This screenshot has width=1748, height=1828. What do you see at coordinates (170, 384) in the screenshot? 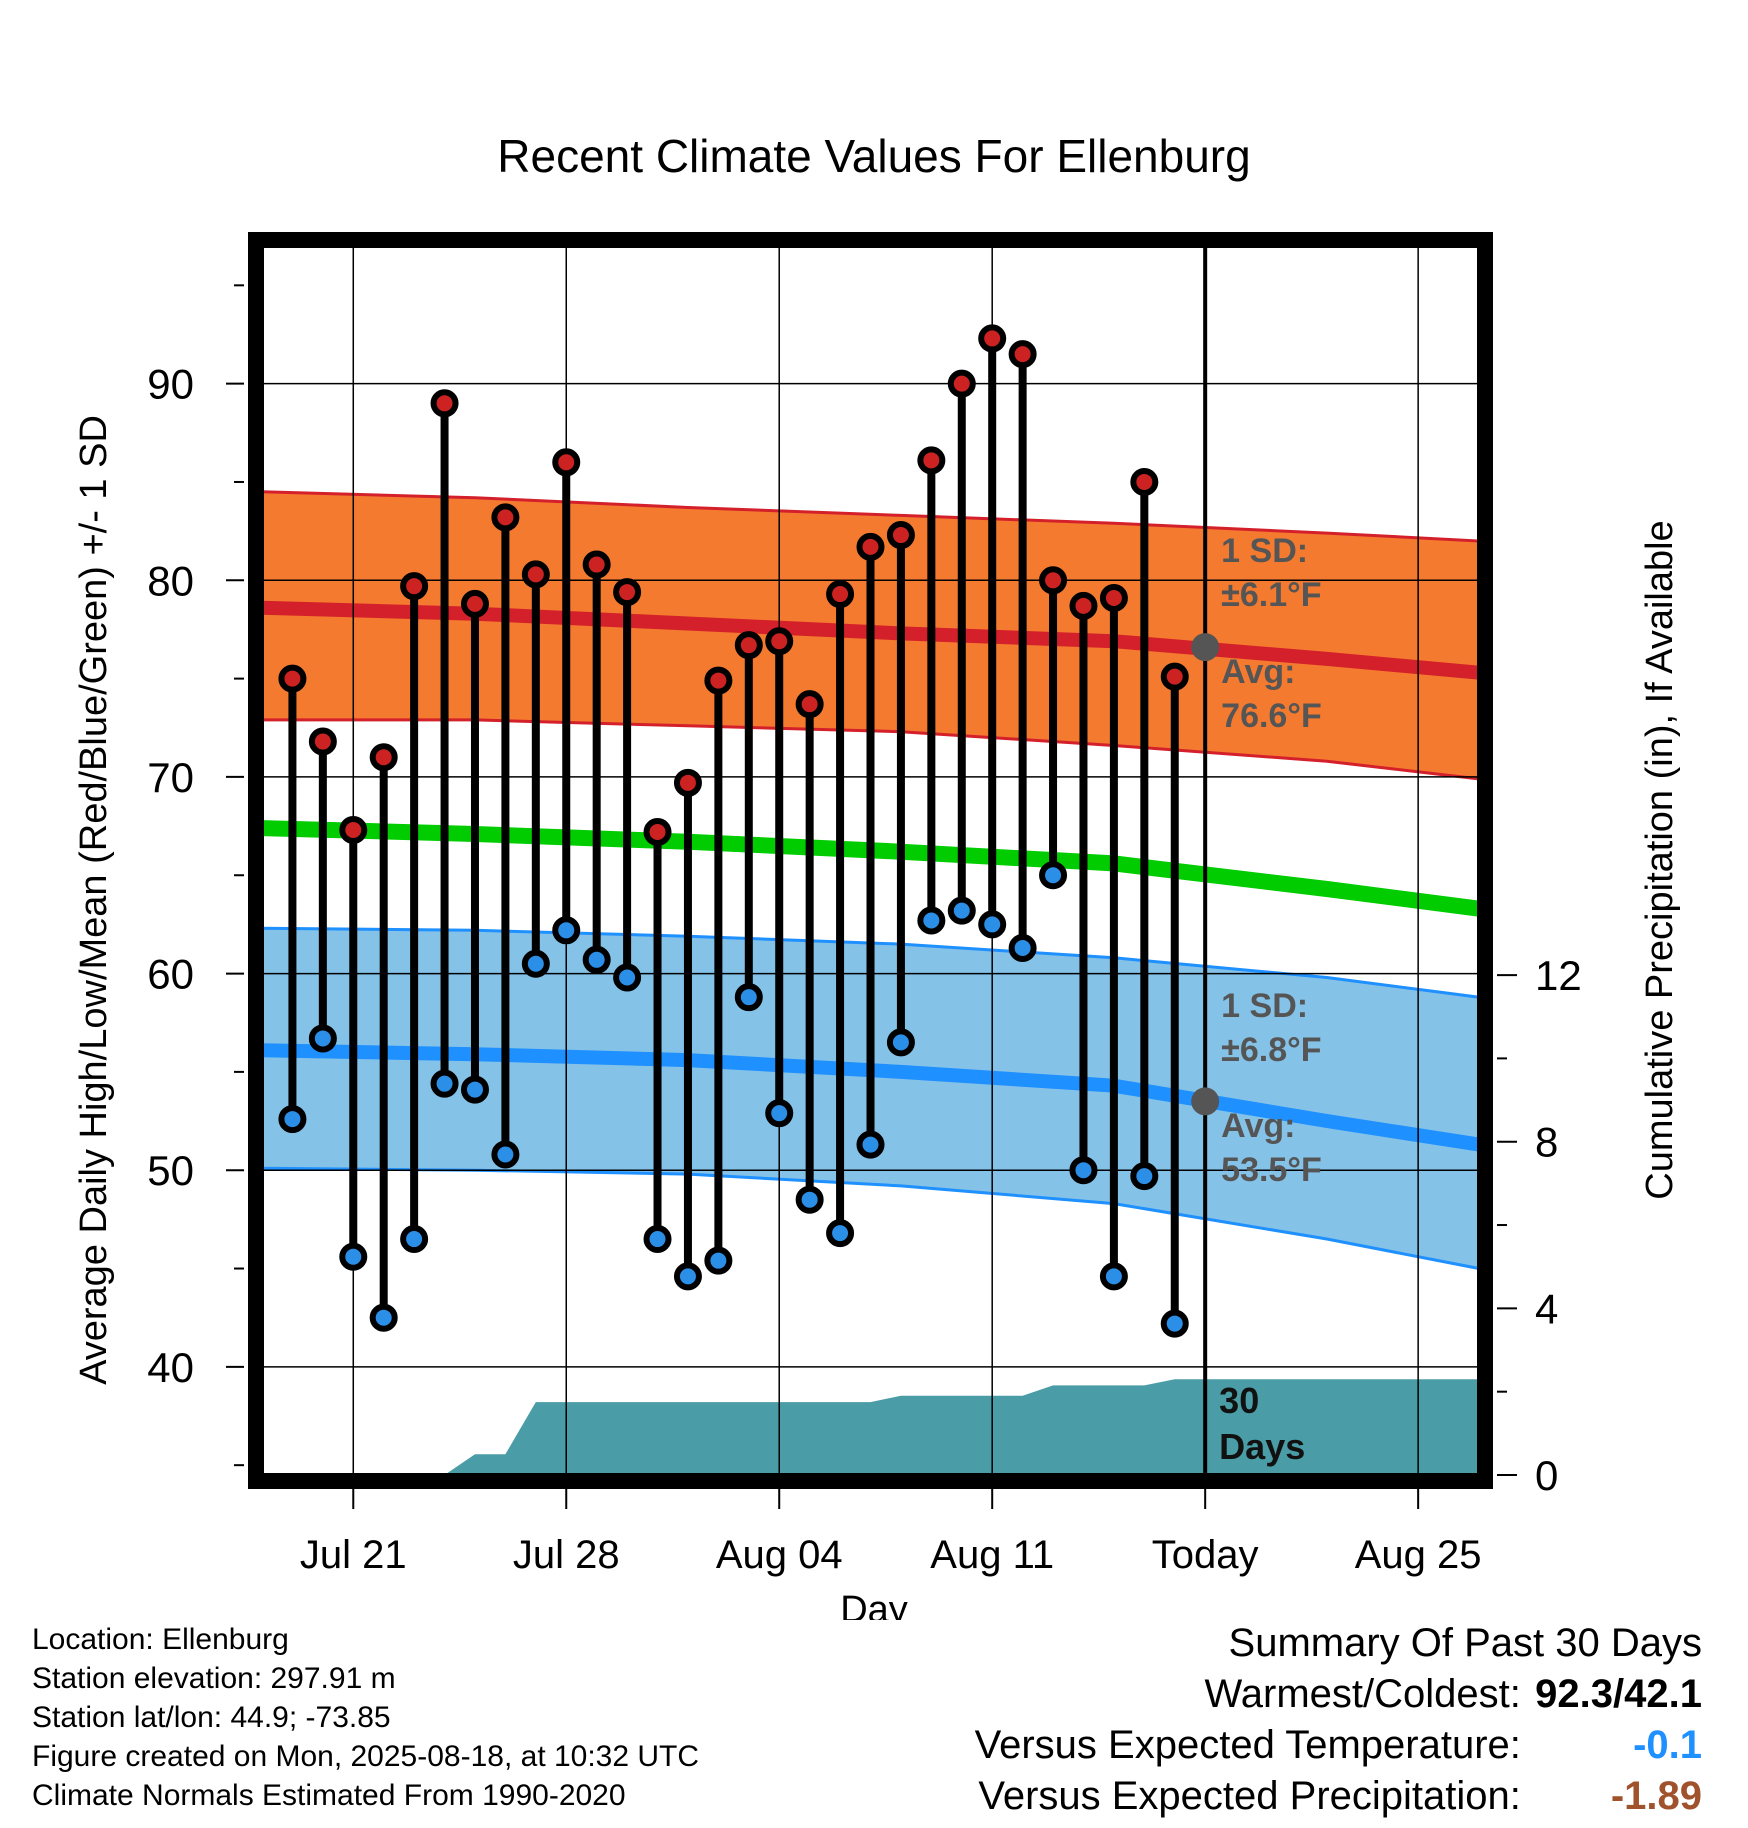
I see `y-tick-label: 90` at bounding box center [170, 384].